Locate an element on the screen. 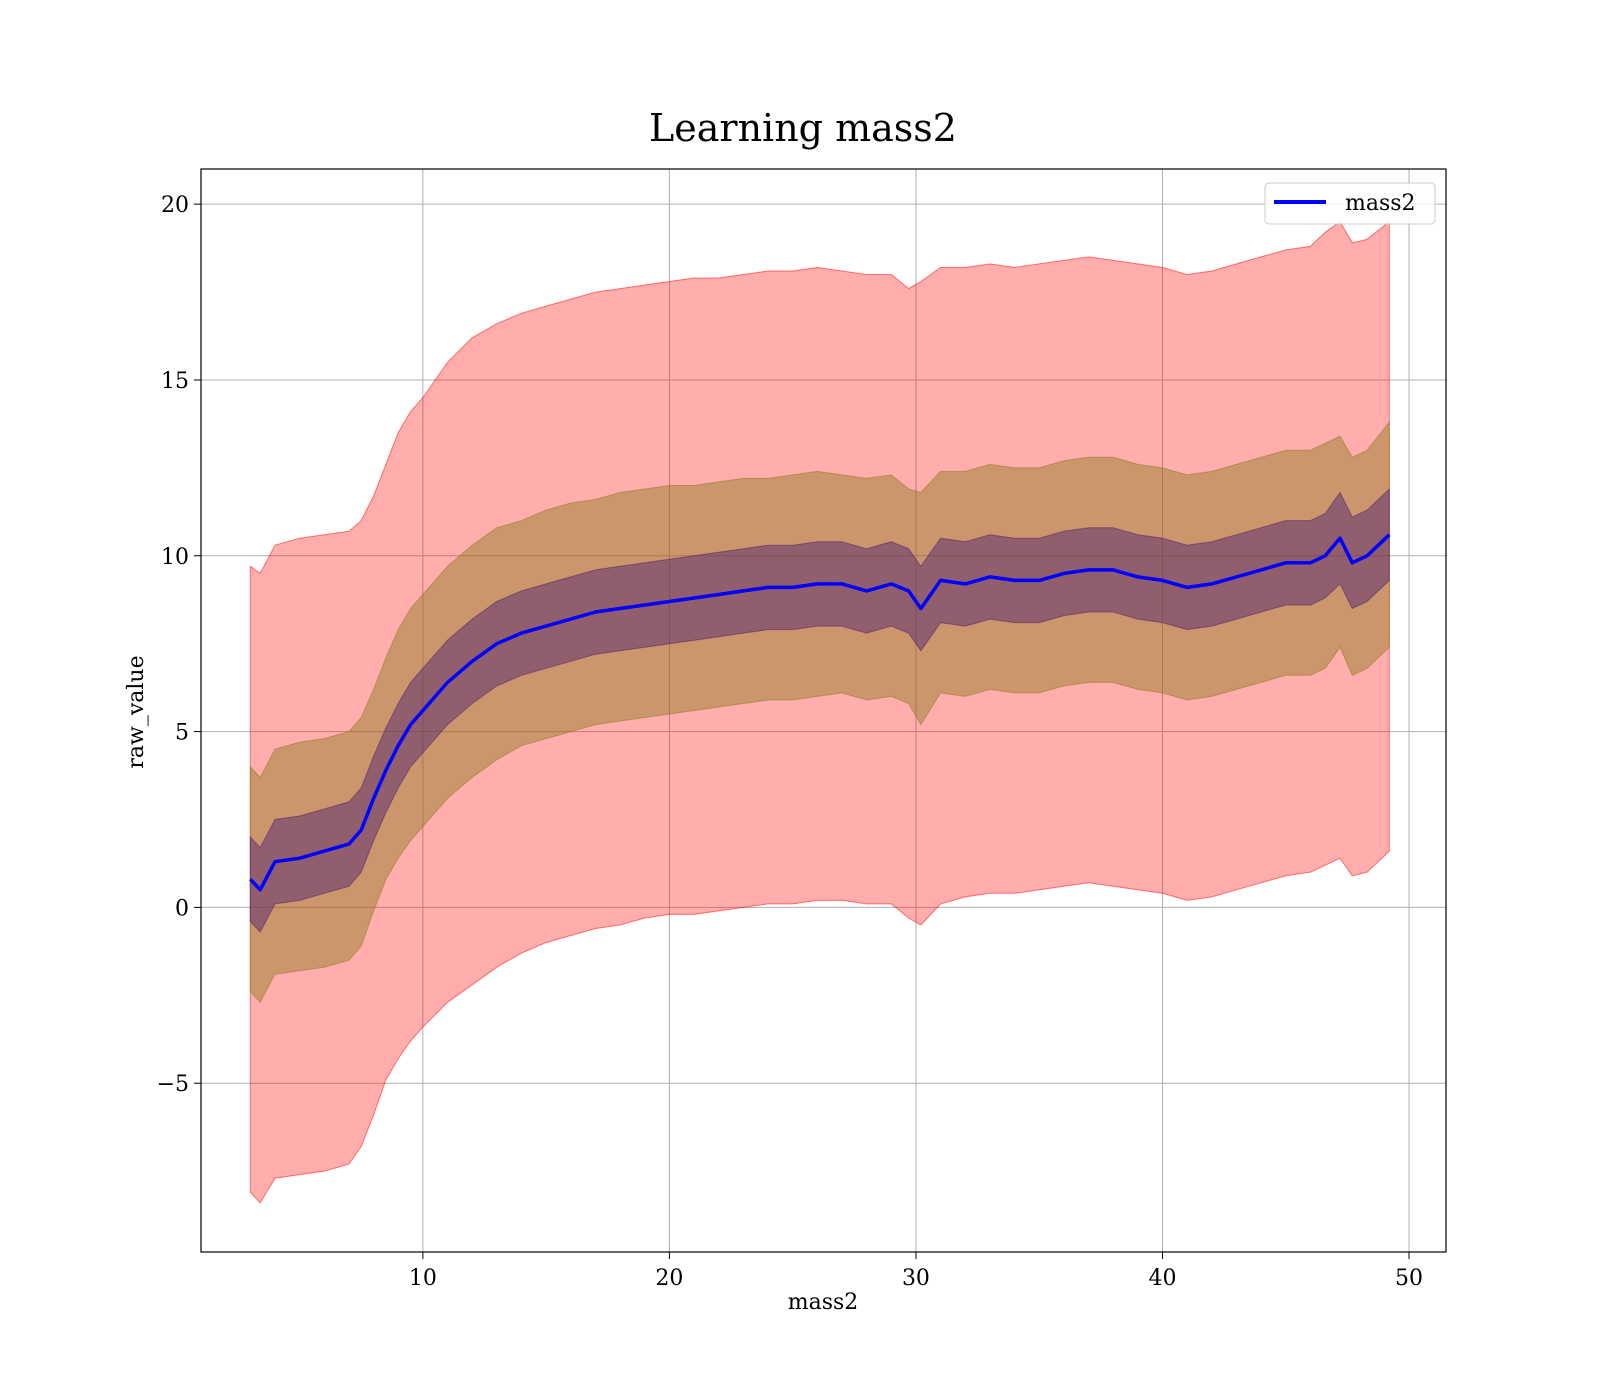 The image size is (1600, 1400). x-tick-label: 10 is located at coordinates (423, 1278).